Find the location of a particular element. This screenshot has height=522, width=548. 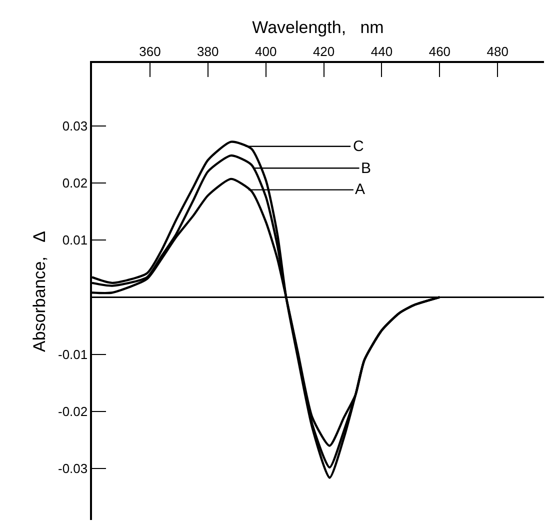

y-tick-label: 0.02 is located at coordinates (75, 183).